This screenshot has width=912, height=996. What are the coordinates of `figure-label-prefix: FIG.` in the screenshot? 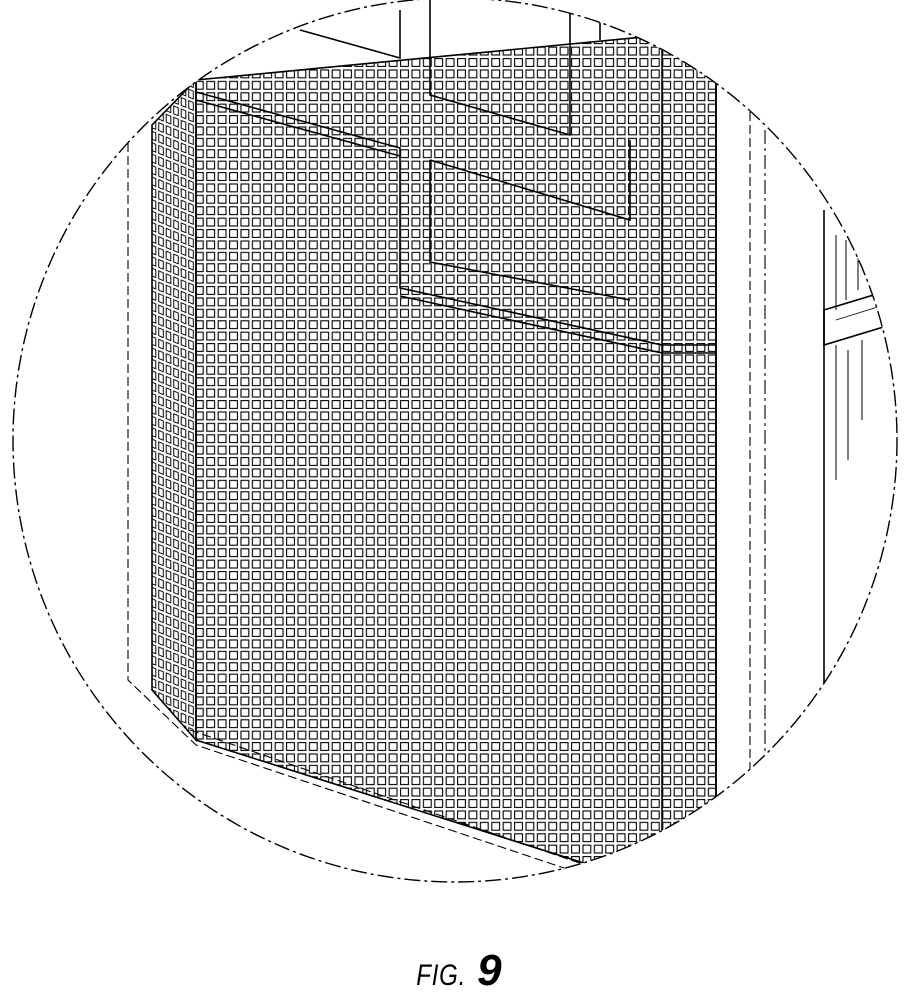 It's located at (442, 976).